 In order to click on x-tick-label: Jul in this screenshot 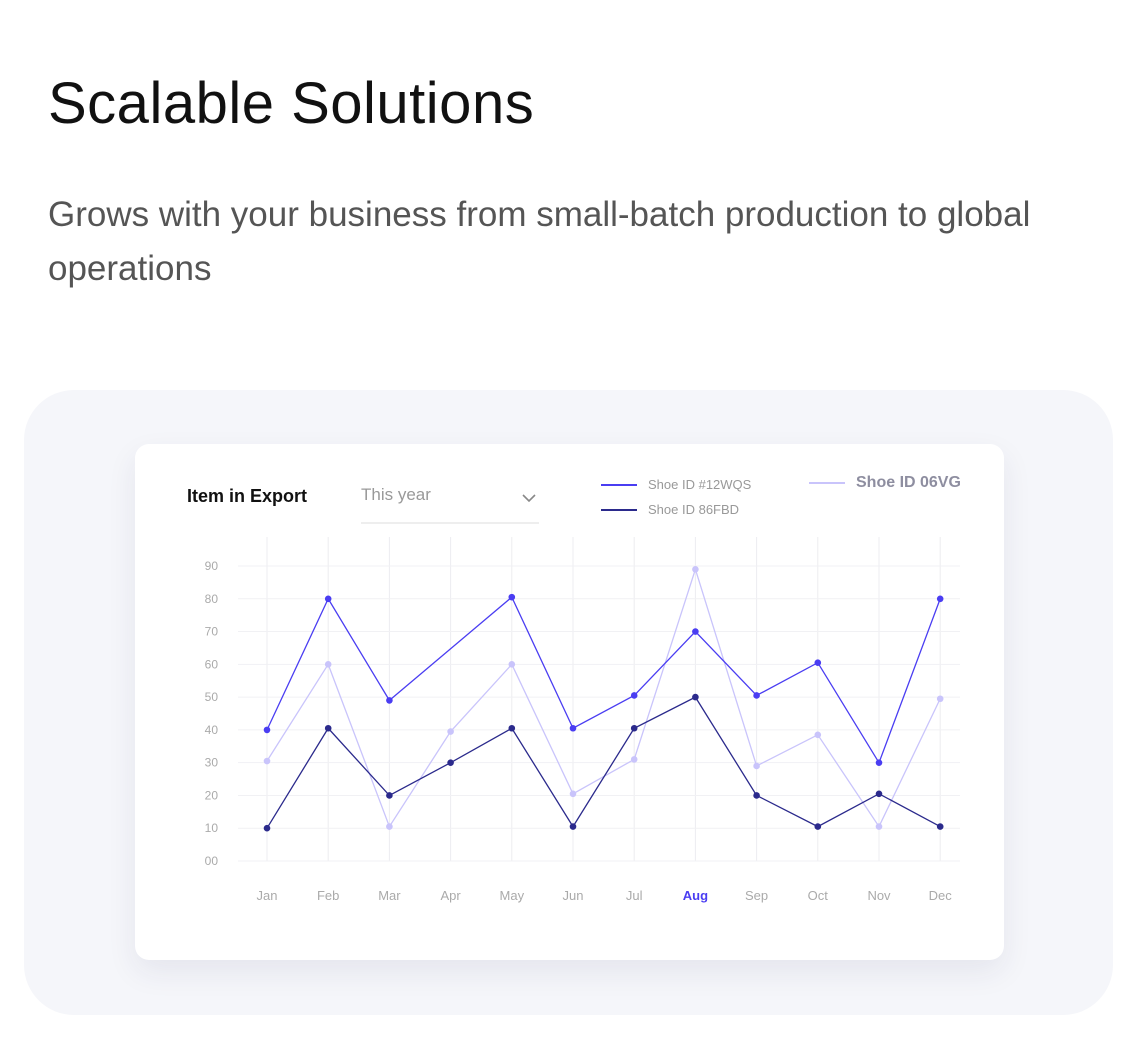, I will do `click(634, 895)`.